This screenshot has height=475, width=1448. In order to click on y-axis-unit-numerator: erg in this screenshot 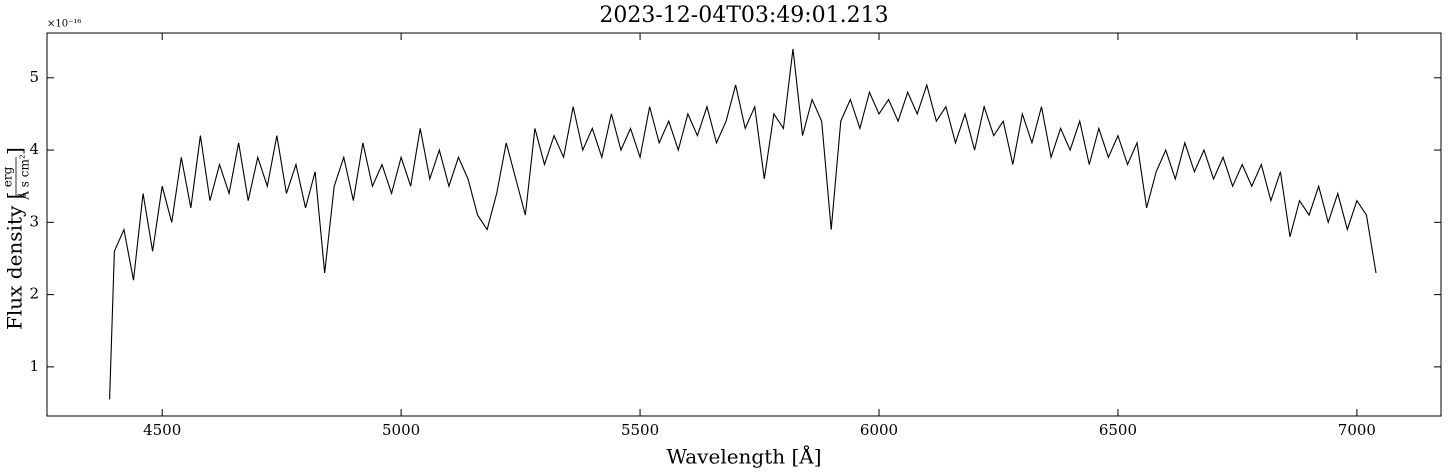, I will do `click(8, 176)`.